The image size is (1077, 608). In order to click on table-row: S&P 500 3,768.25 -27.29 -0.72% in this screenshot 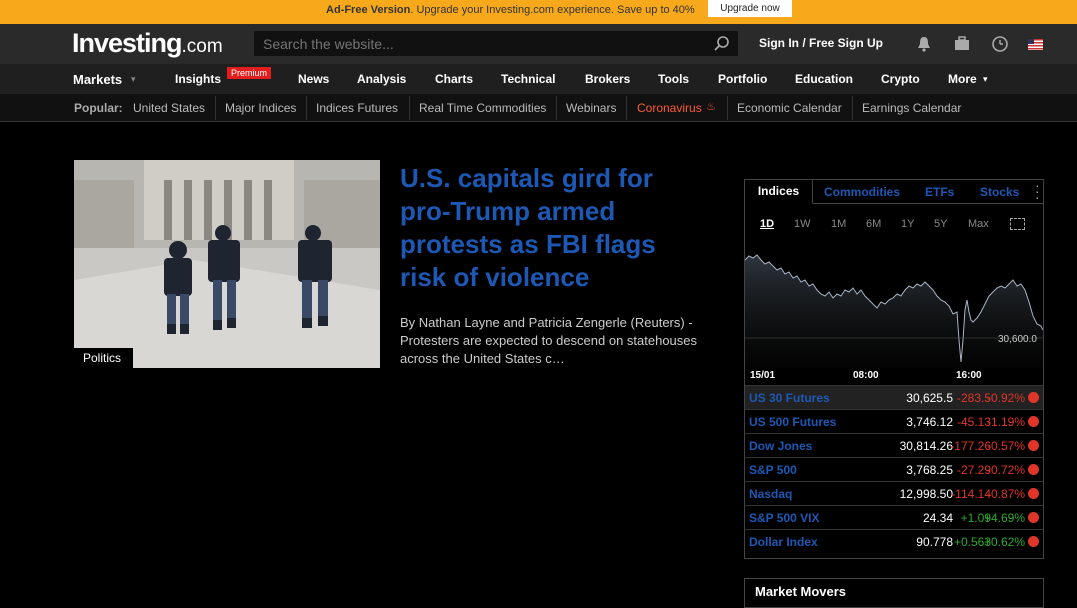, I will do `click(894, 469)`.